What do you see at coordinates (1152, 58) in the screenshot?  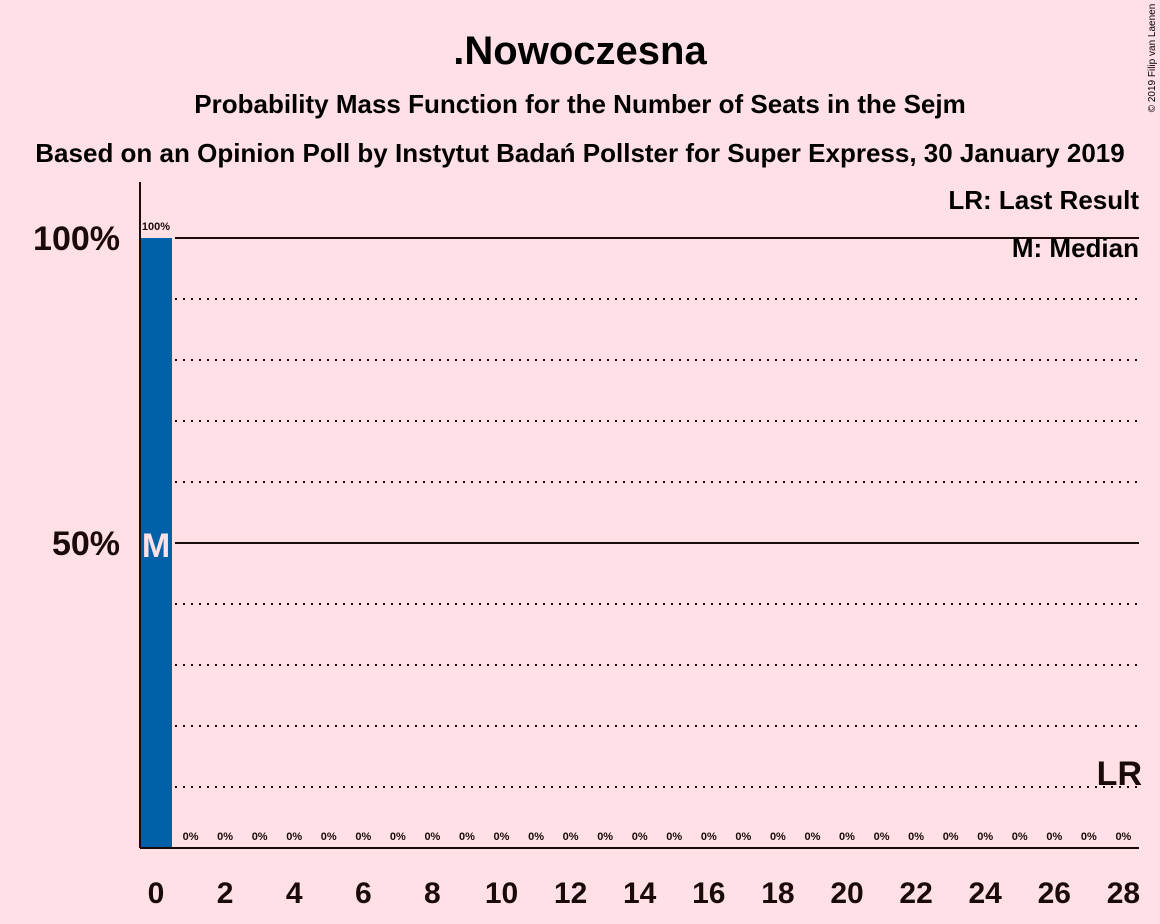 I see `copyright-notice: © 2019 Filip van Laenen` at bounding box center [1152, 58].